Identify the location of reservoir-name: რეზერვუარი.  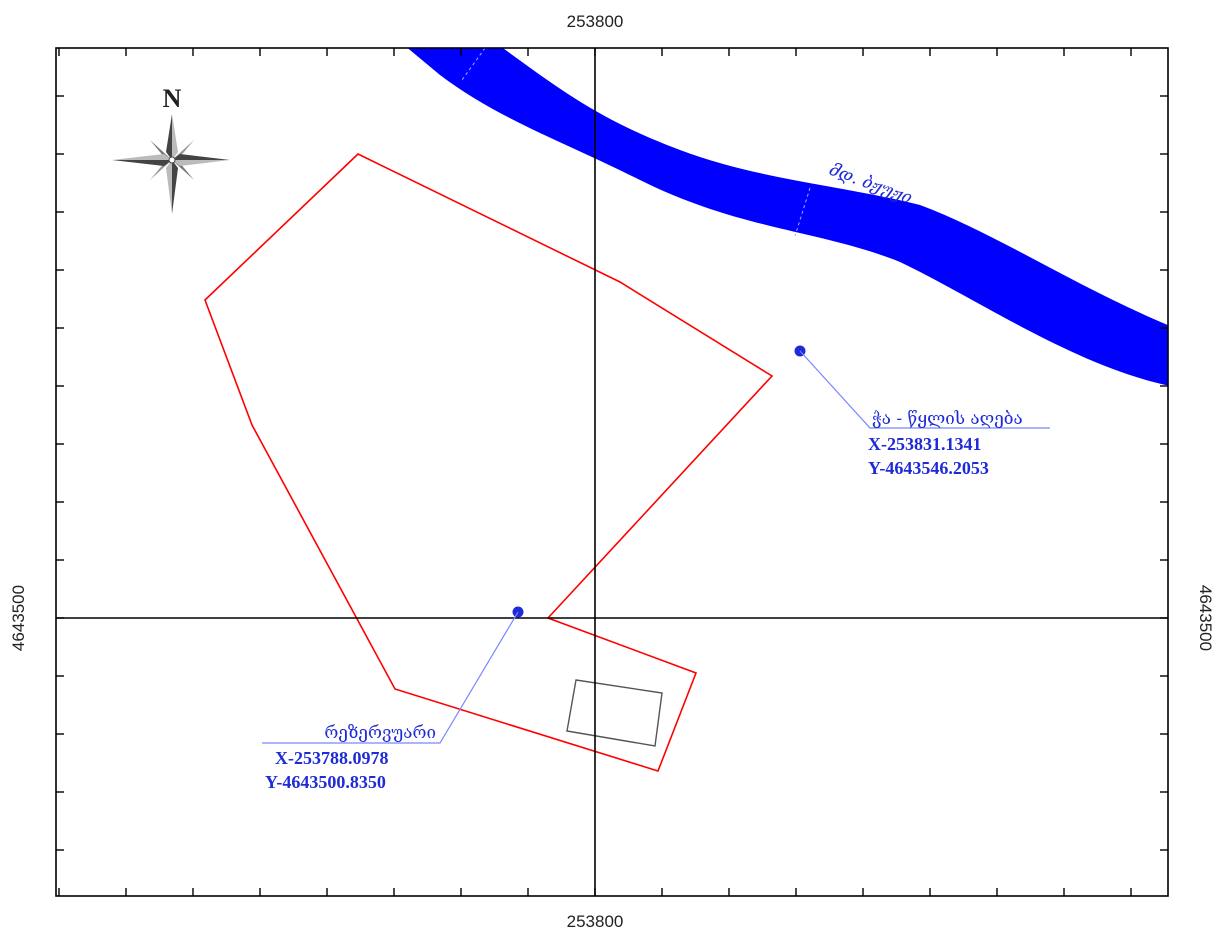
(380, 733).